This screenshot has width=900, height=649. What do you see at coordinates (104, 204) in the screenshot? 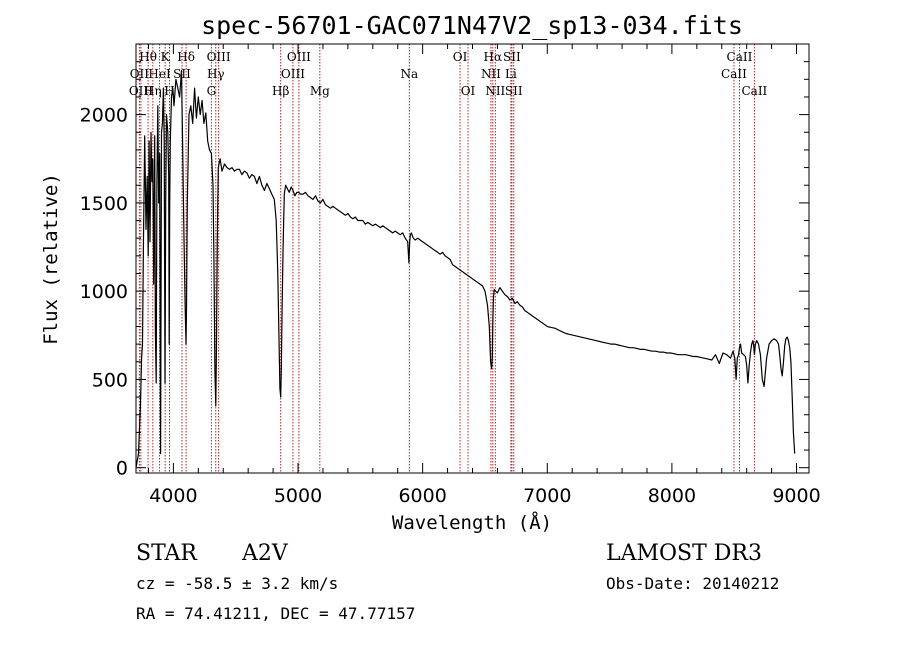
I see `y-tick-label: 1500` at bounding box center [104, 204].